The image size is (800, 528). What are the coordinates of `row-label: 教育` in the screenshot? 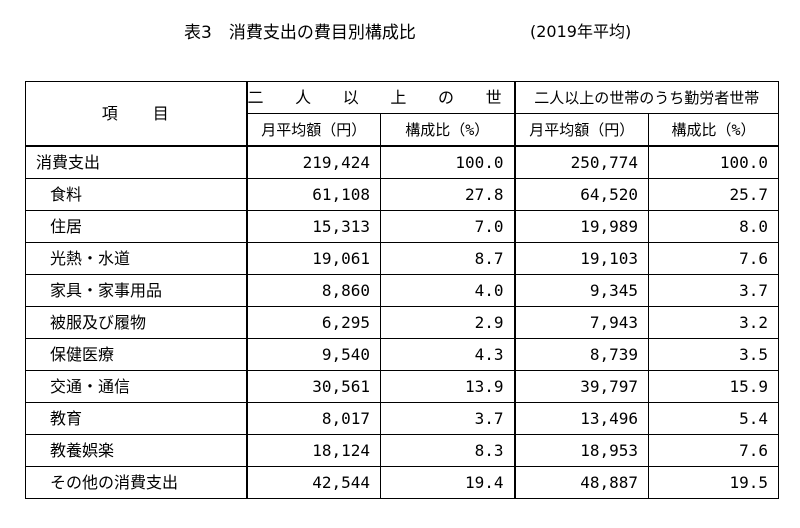 It's located at (136, 418).